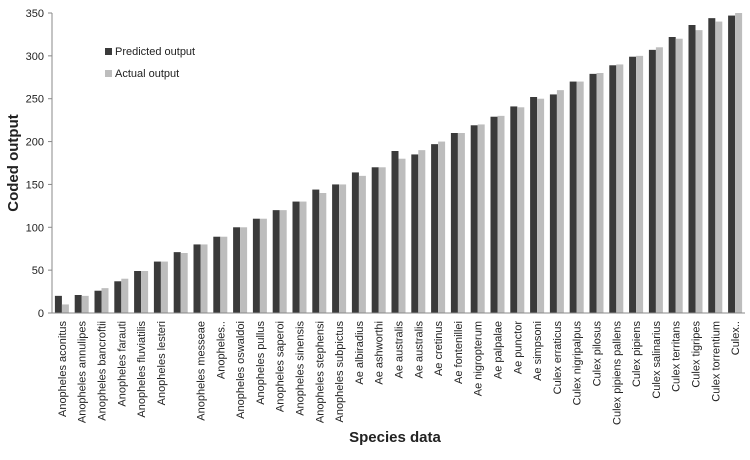 This screenshot has width=750, height=460. Describe the element at coordinates (617, 373) in the screenshot. I see `x-tick-label: Culex pipiens pallens` at that location.